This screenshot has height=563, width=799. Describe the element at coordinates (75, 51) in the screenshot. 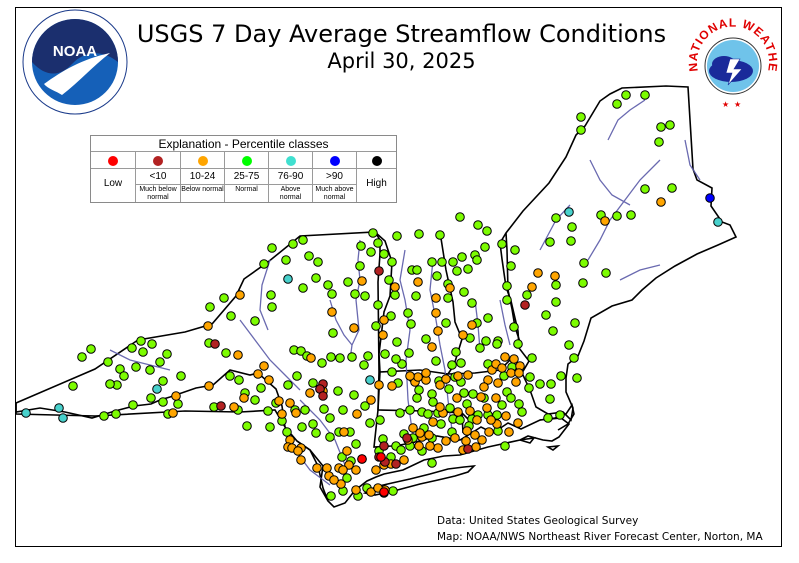

I see `noaa-logo-text: NOAA` at that location.